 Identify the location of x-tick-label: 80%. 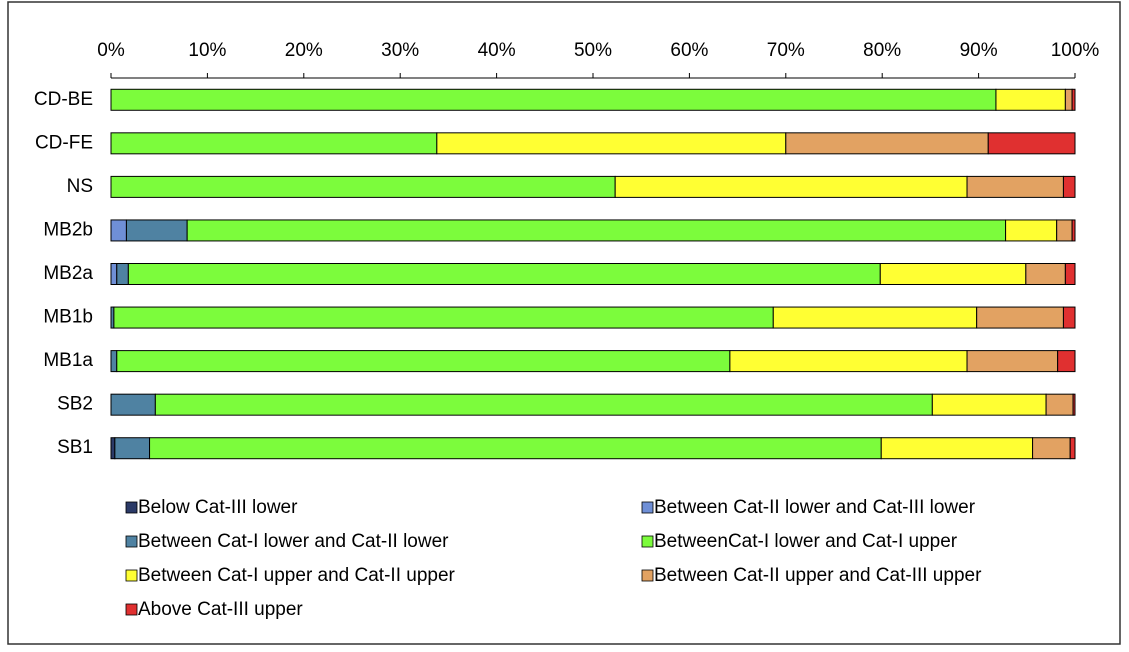
(882, 50).